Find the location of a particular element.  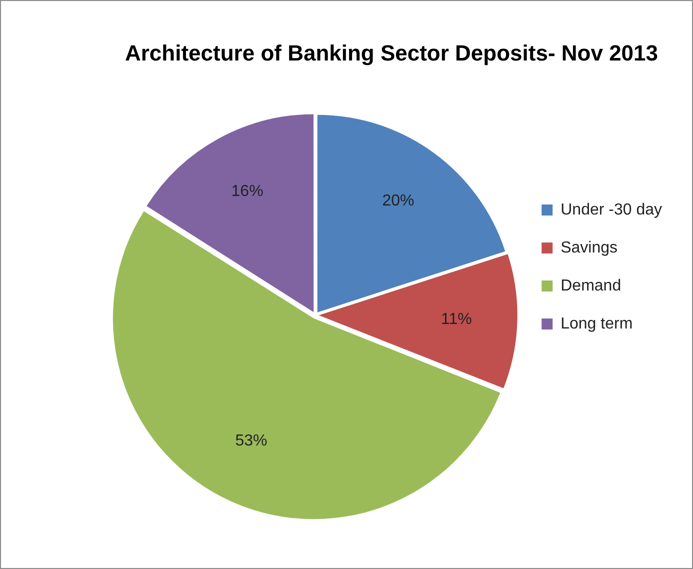

legend-label: Savings is located at coordinates (589, 247).